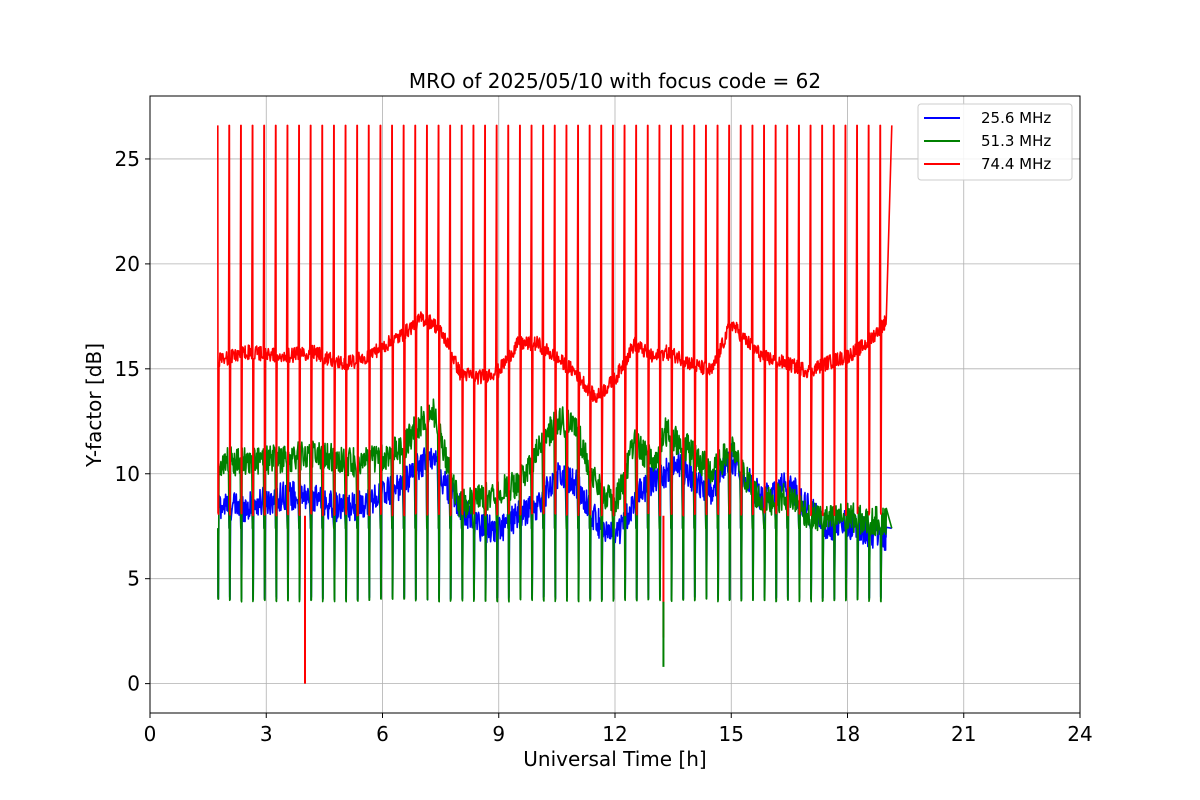 The width and height of the screenshot is (1200, 800). I want to click on legend-label: 74.4 MHz, so click(1016, 164).